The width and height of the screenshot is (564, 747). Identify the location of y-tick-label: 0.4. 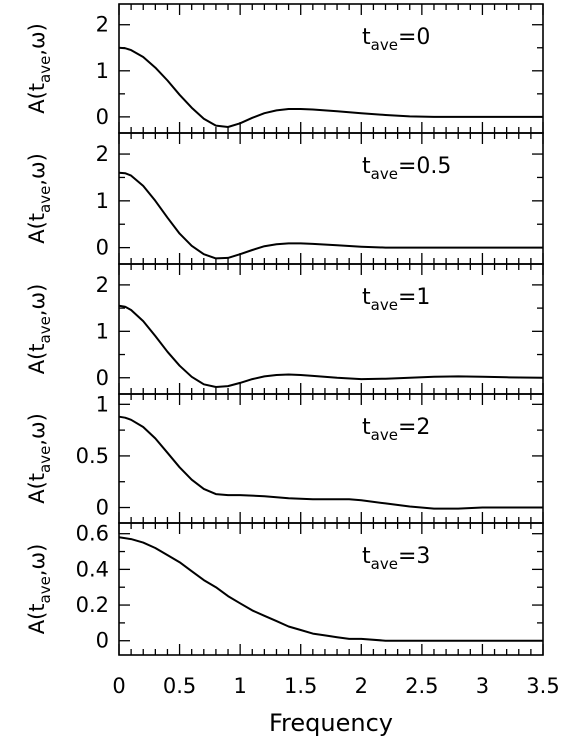
(92, 569).